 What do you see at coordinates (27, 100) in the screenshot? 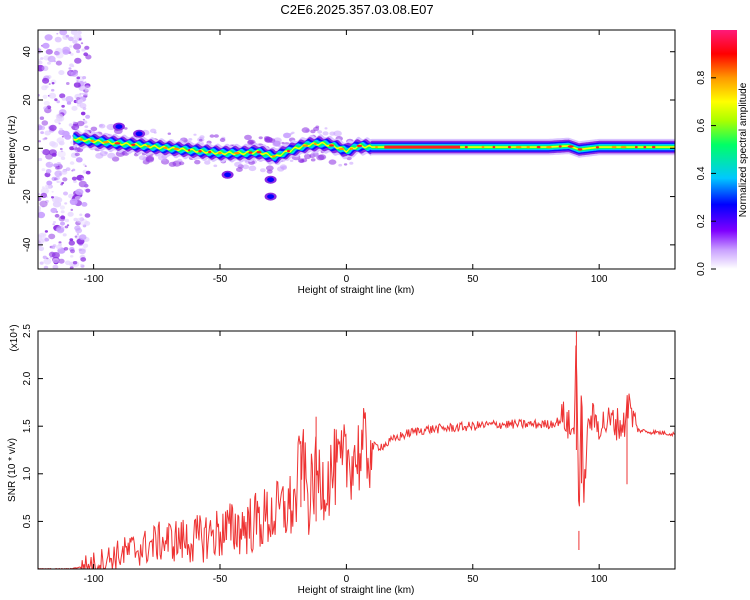
I see `y-tick-label: 20` at bounding box center [27, 100].